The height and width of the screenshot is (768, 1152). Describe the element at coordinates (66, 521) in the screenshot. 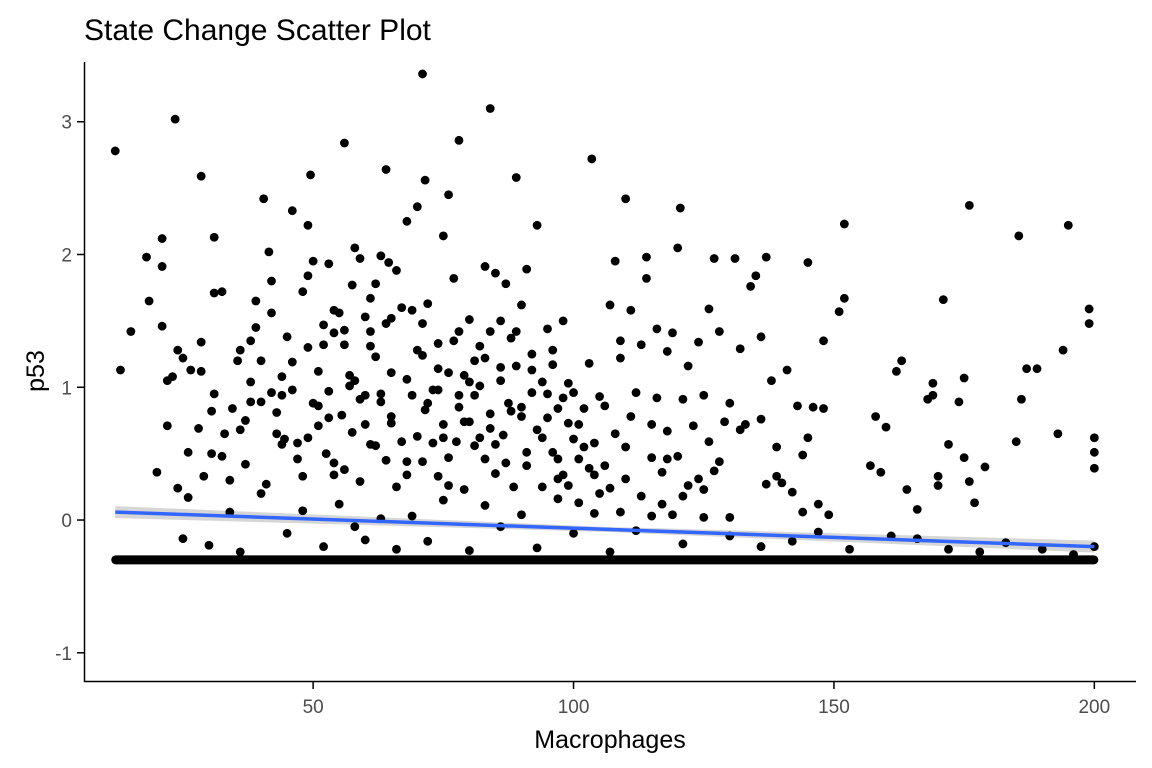

I see `y-tick-label: 0` at that location.